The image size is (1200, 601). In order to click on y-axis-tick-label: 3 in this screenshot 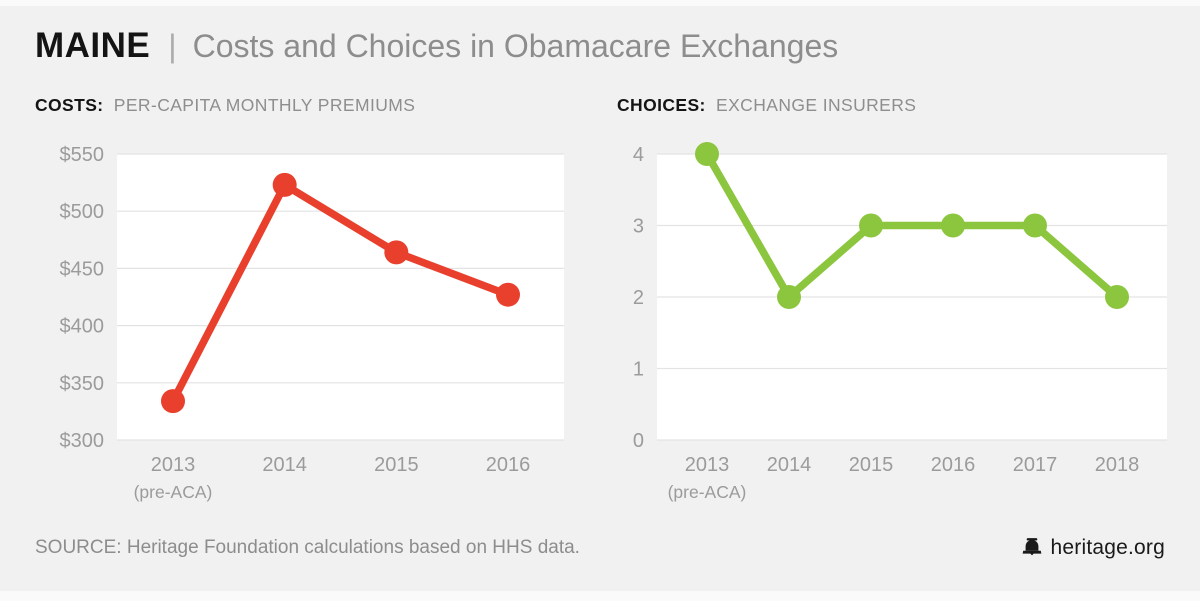, I will do `click(638, 227)`.